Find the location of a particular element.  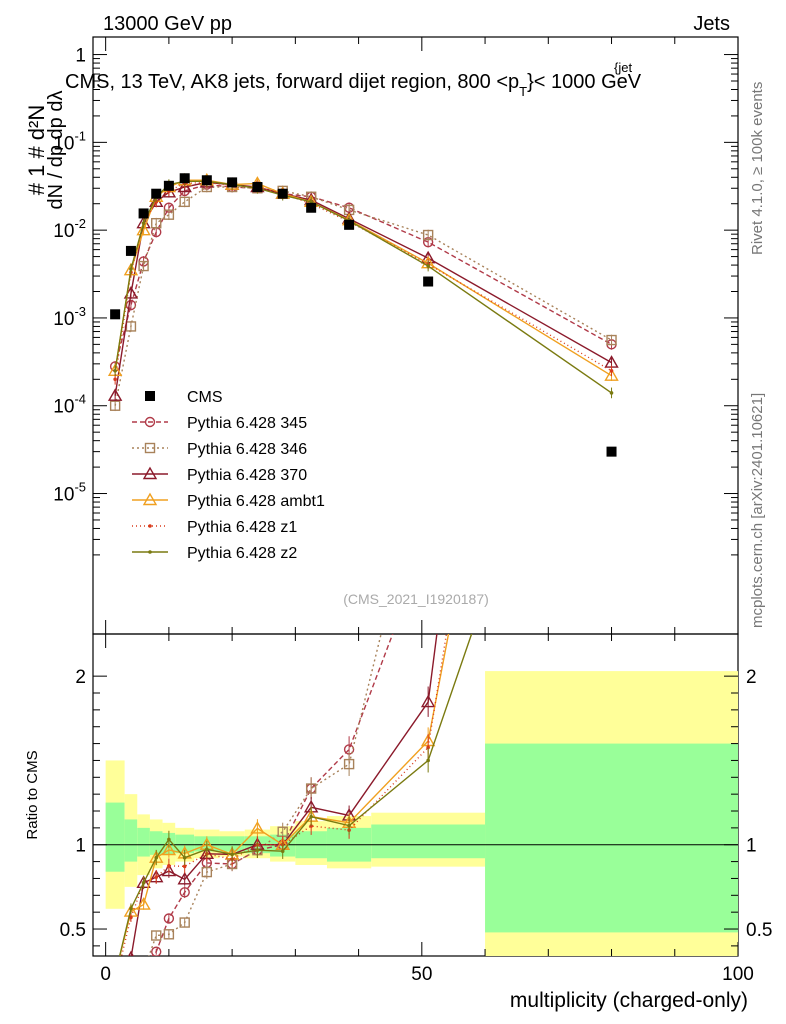

ratio-ylabel: Ratio to CMS is located at coordinates (32, 794).